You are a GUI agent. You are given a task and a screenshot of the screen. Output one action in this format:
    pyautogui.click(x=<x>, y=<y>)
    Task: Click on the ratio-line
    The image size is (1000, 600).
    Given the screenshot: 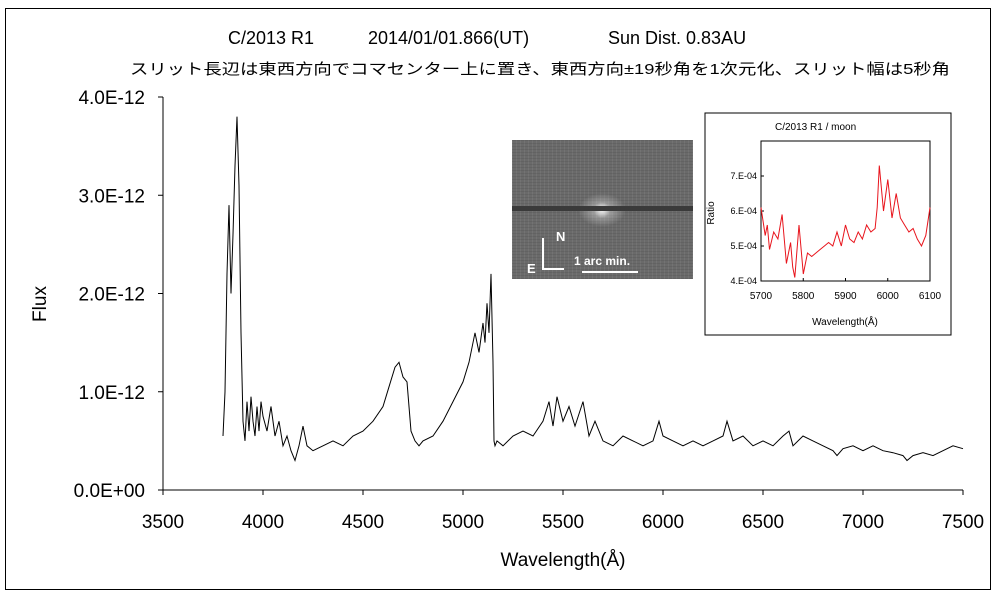 What is the action you would take?
    pyautogui.click(x=845, y=221)
    